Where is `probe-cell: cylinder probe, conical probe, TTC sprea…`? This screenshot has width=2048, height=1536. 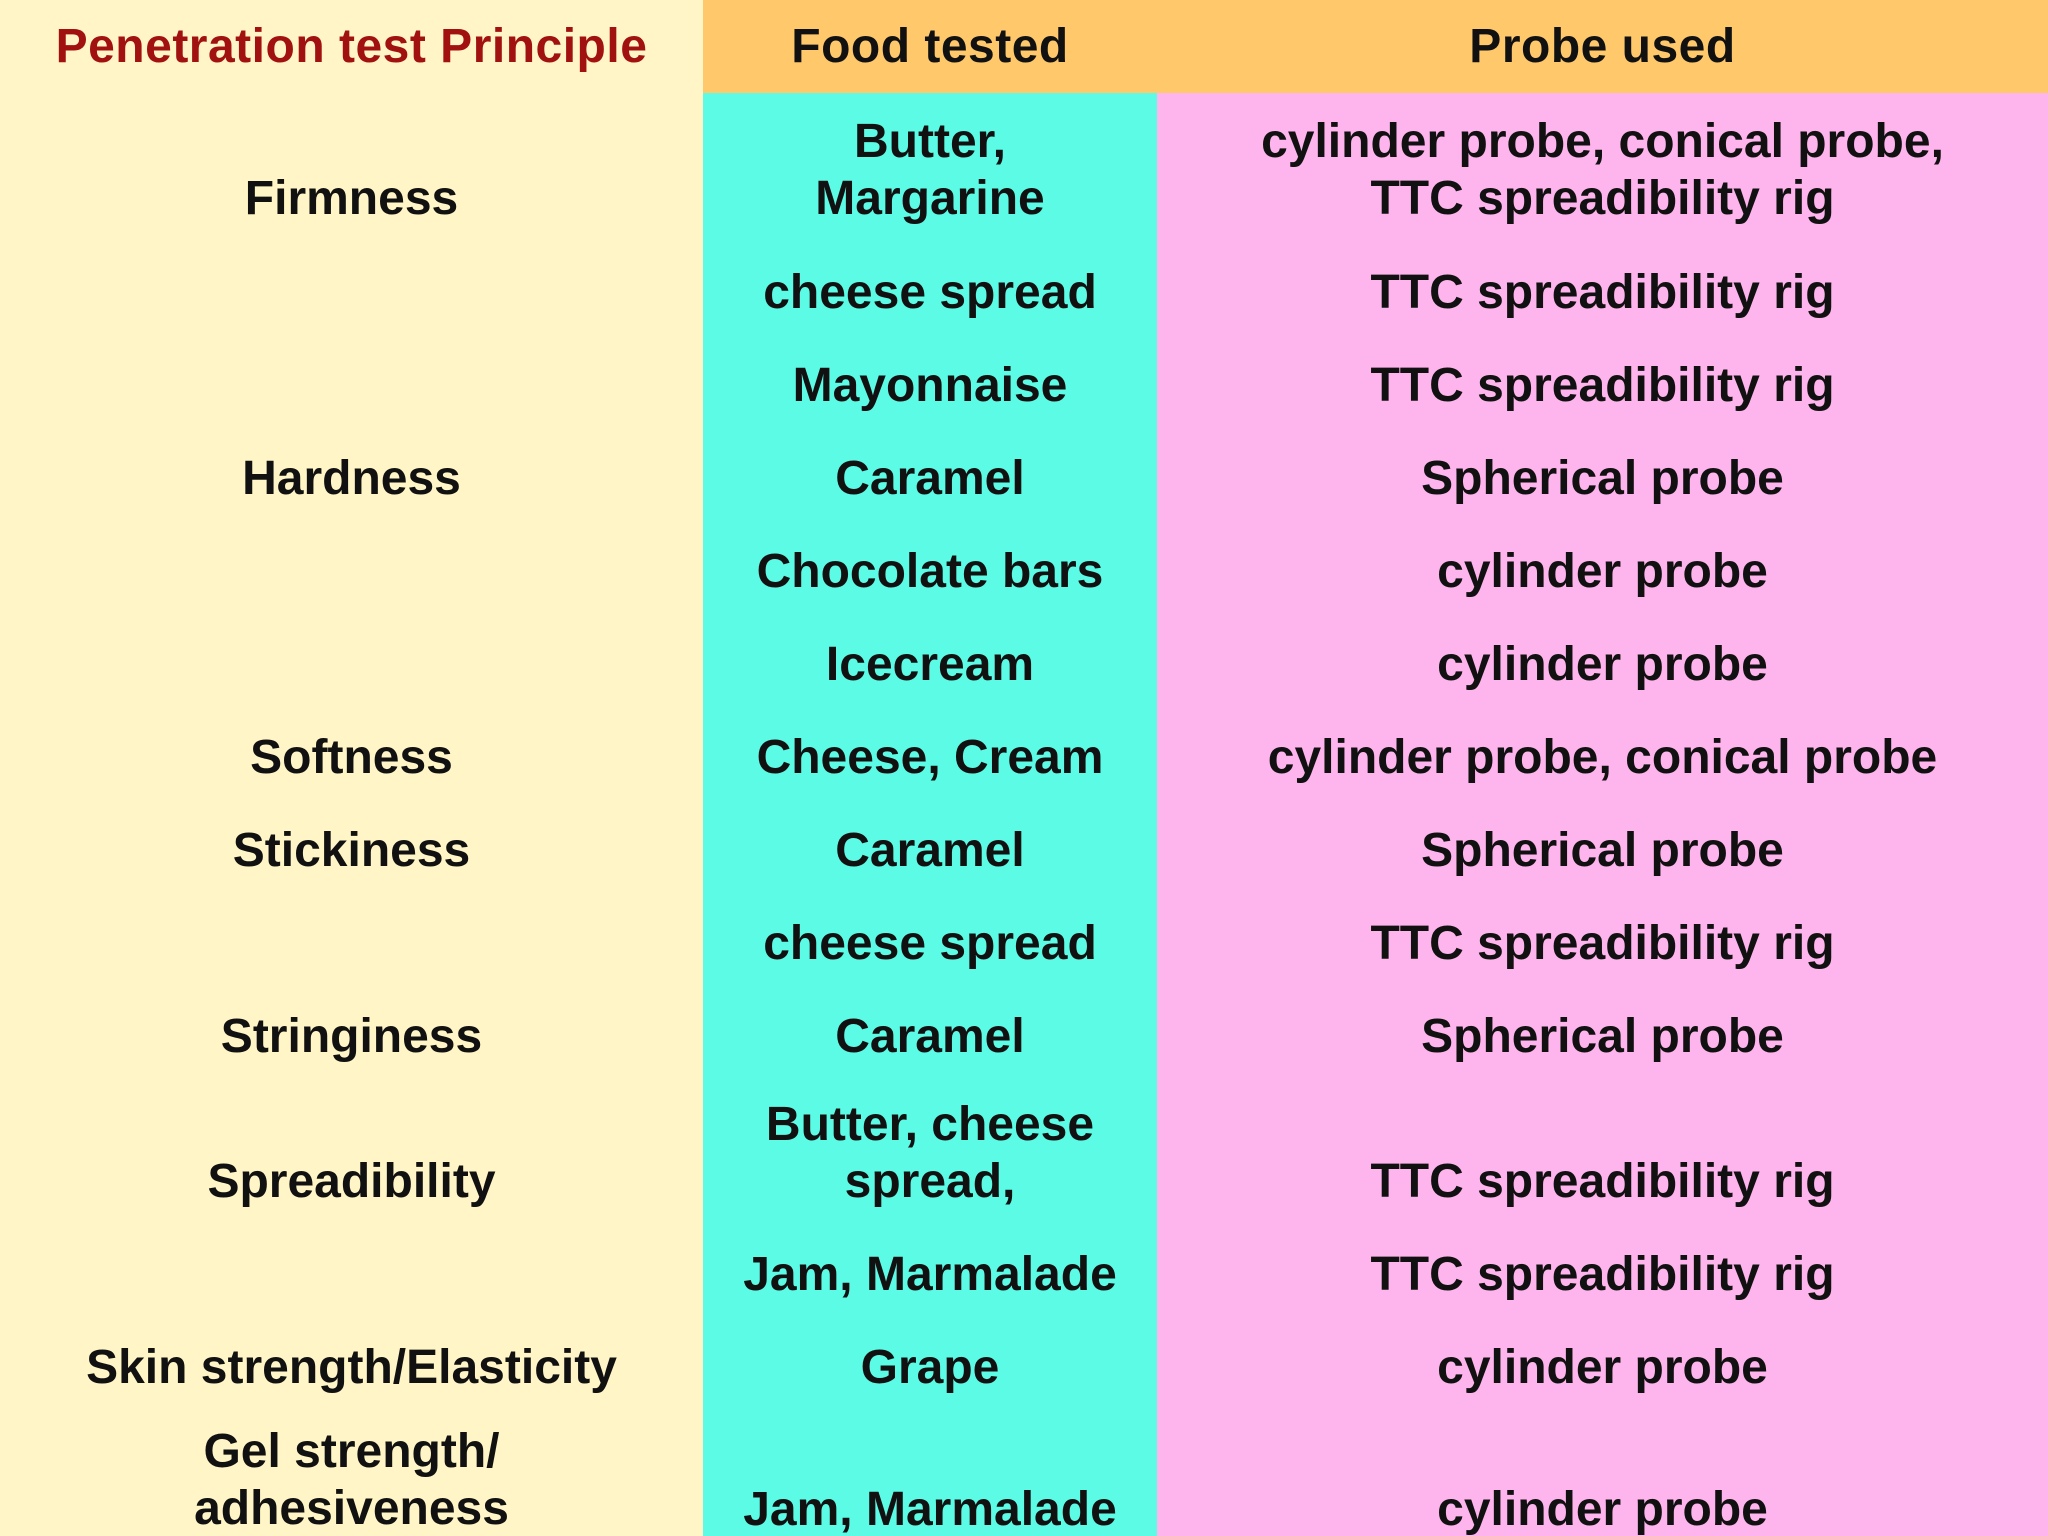 probe-cell: cylinder probe, conical probe, TTC sprea… is located at coordinates (1602, 170).